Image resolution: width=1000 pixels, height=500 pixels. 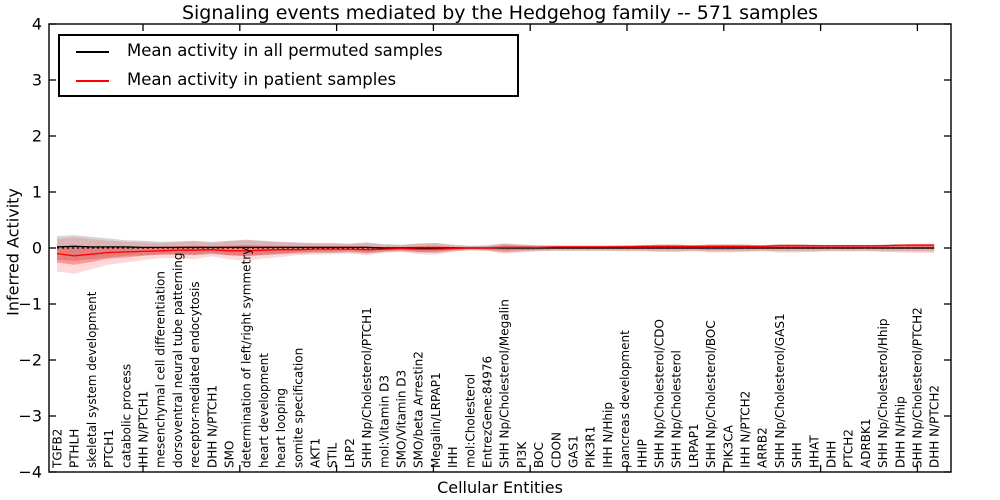 I want to click on category-label: LRPAP1, so click(x=694, y=445).